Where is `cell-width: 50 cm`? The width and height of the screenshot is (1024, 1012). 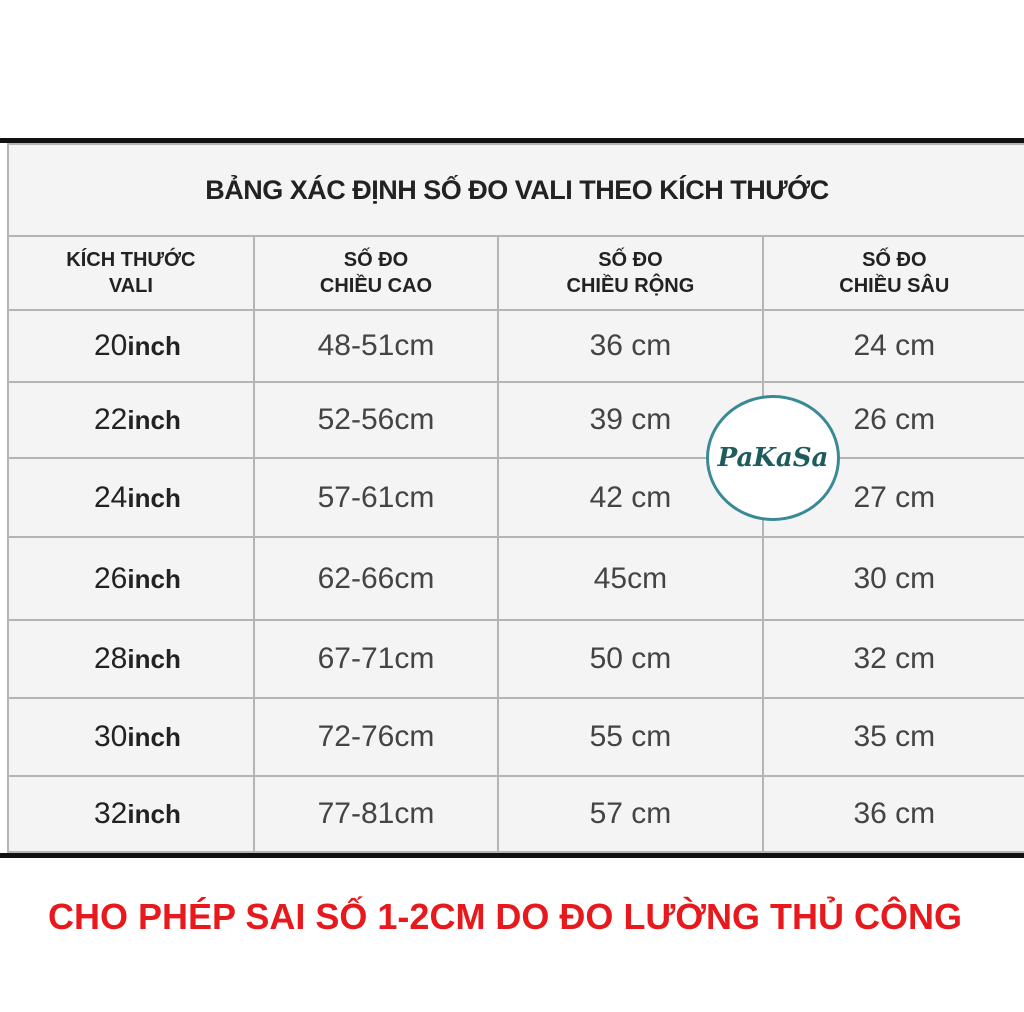 cell-width: 50 cm is located at coordinates (630, 659).